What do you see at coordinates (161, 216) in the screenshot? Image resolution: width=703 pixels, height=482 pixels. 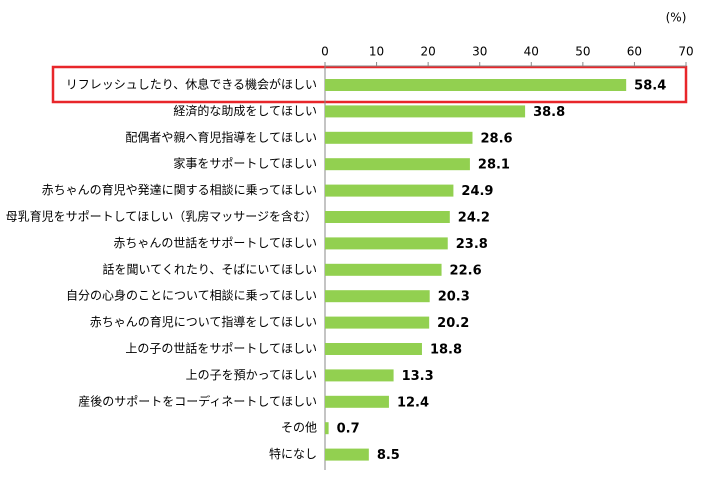 I see `category-label: 母乳育児をサポートしてほしい（乳房マッサージを含む）` at bounding box center [161, 216].